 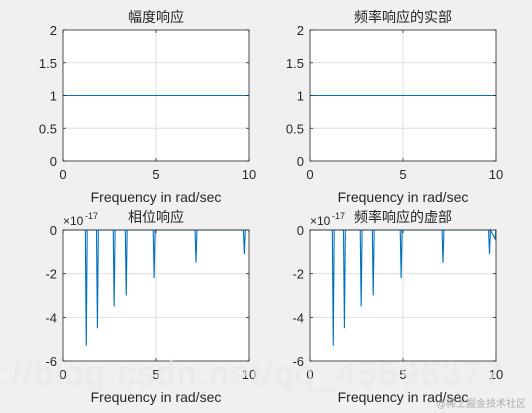 I want to click on chart-title: 频率响应的虚部, so click(x=403, y=217).